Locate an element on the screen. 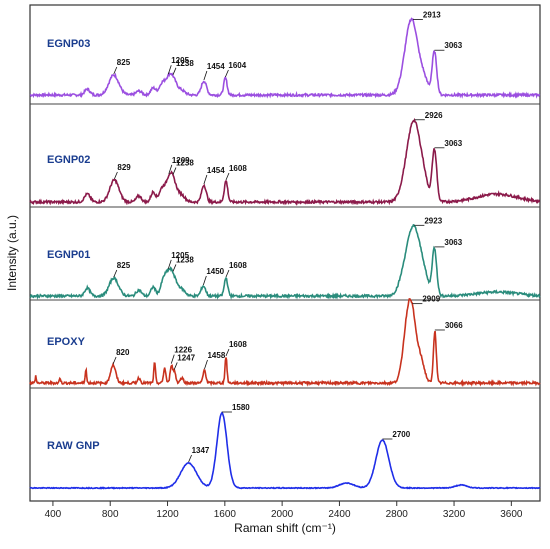 The image size is (550, 549). x-tick-label: 2000 is located at coordinates (282, 514).